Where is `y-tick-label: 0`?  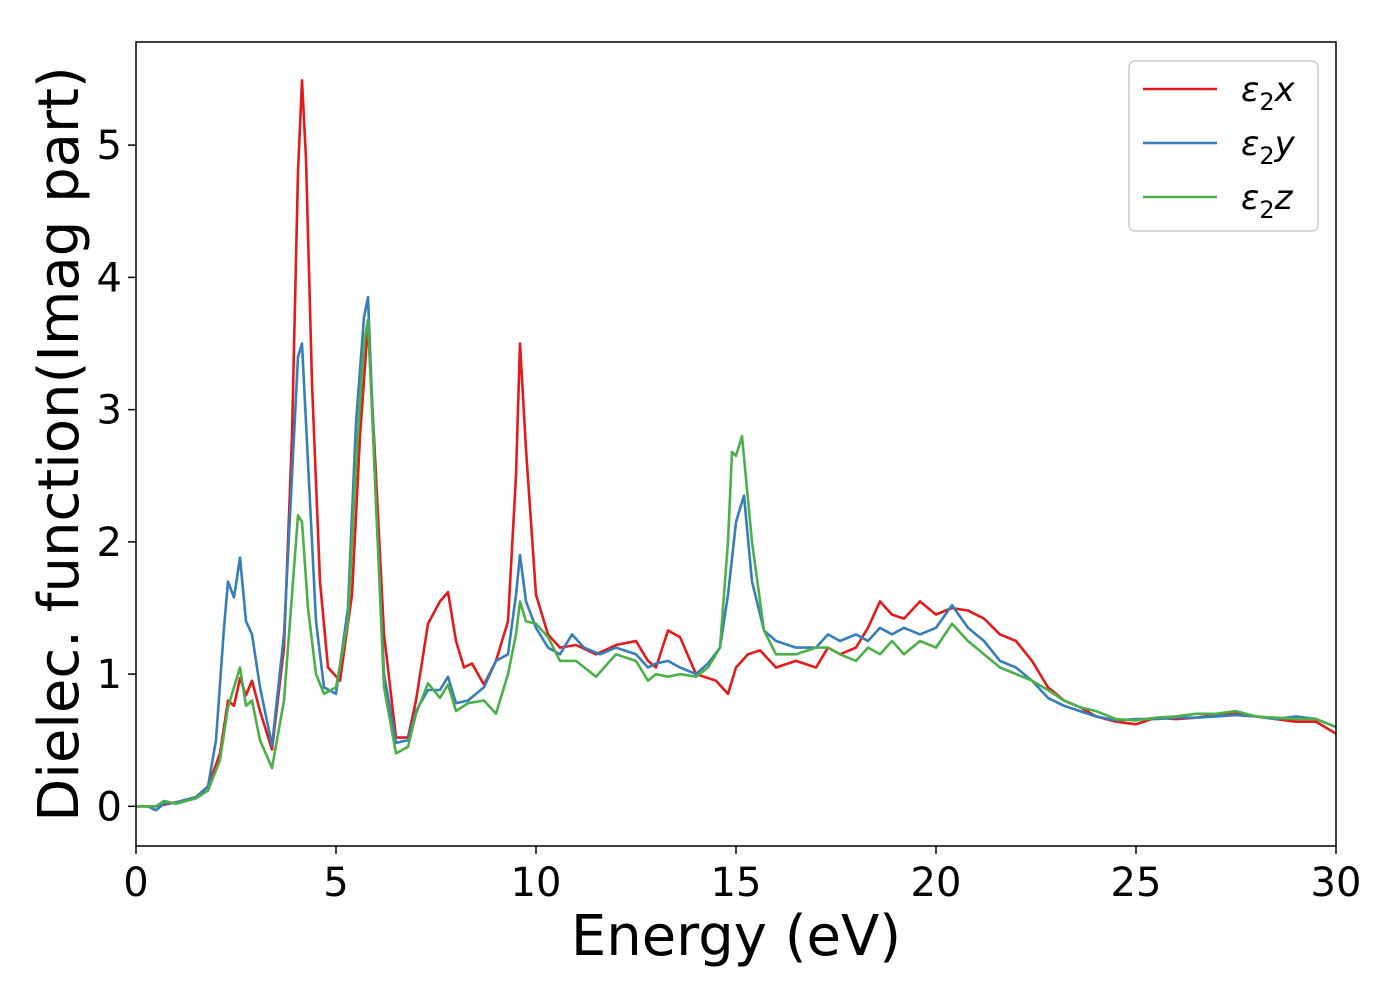 y-tick-label: 0 is located at coordinates (109, 807).